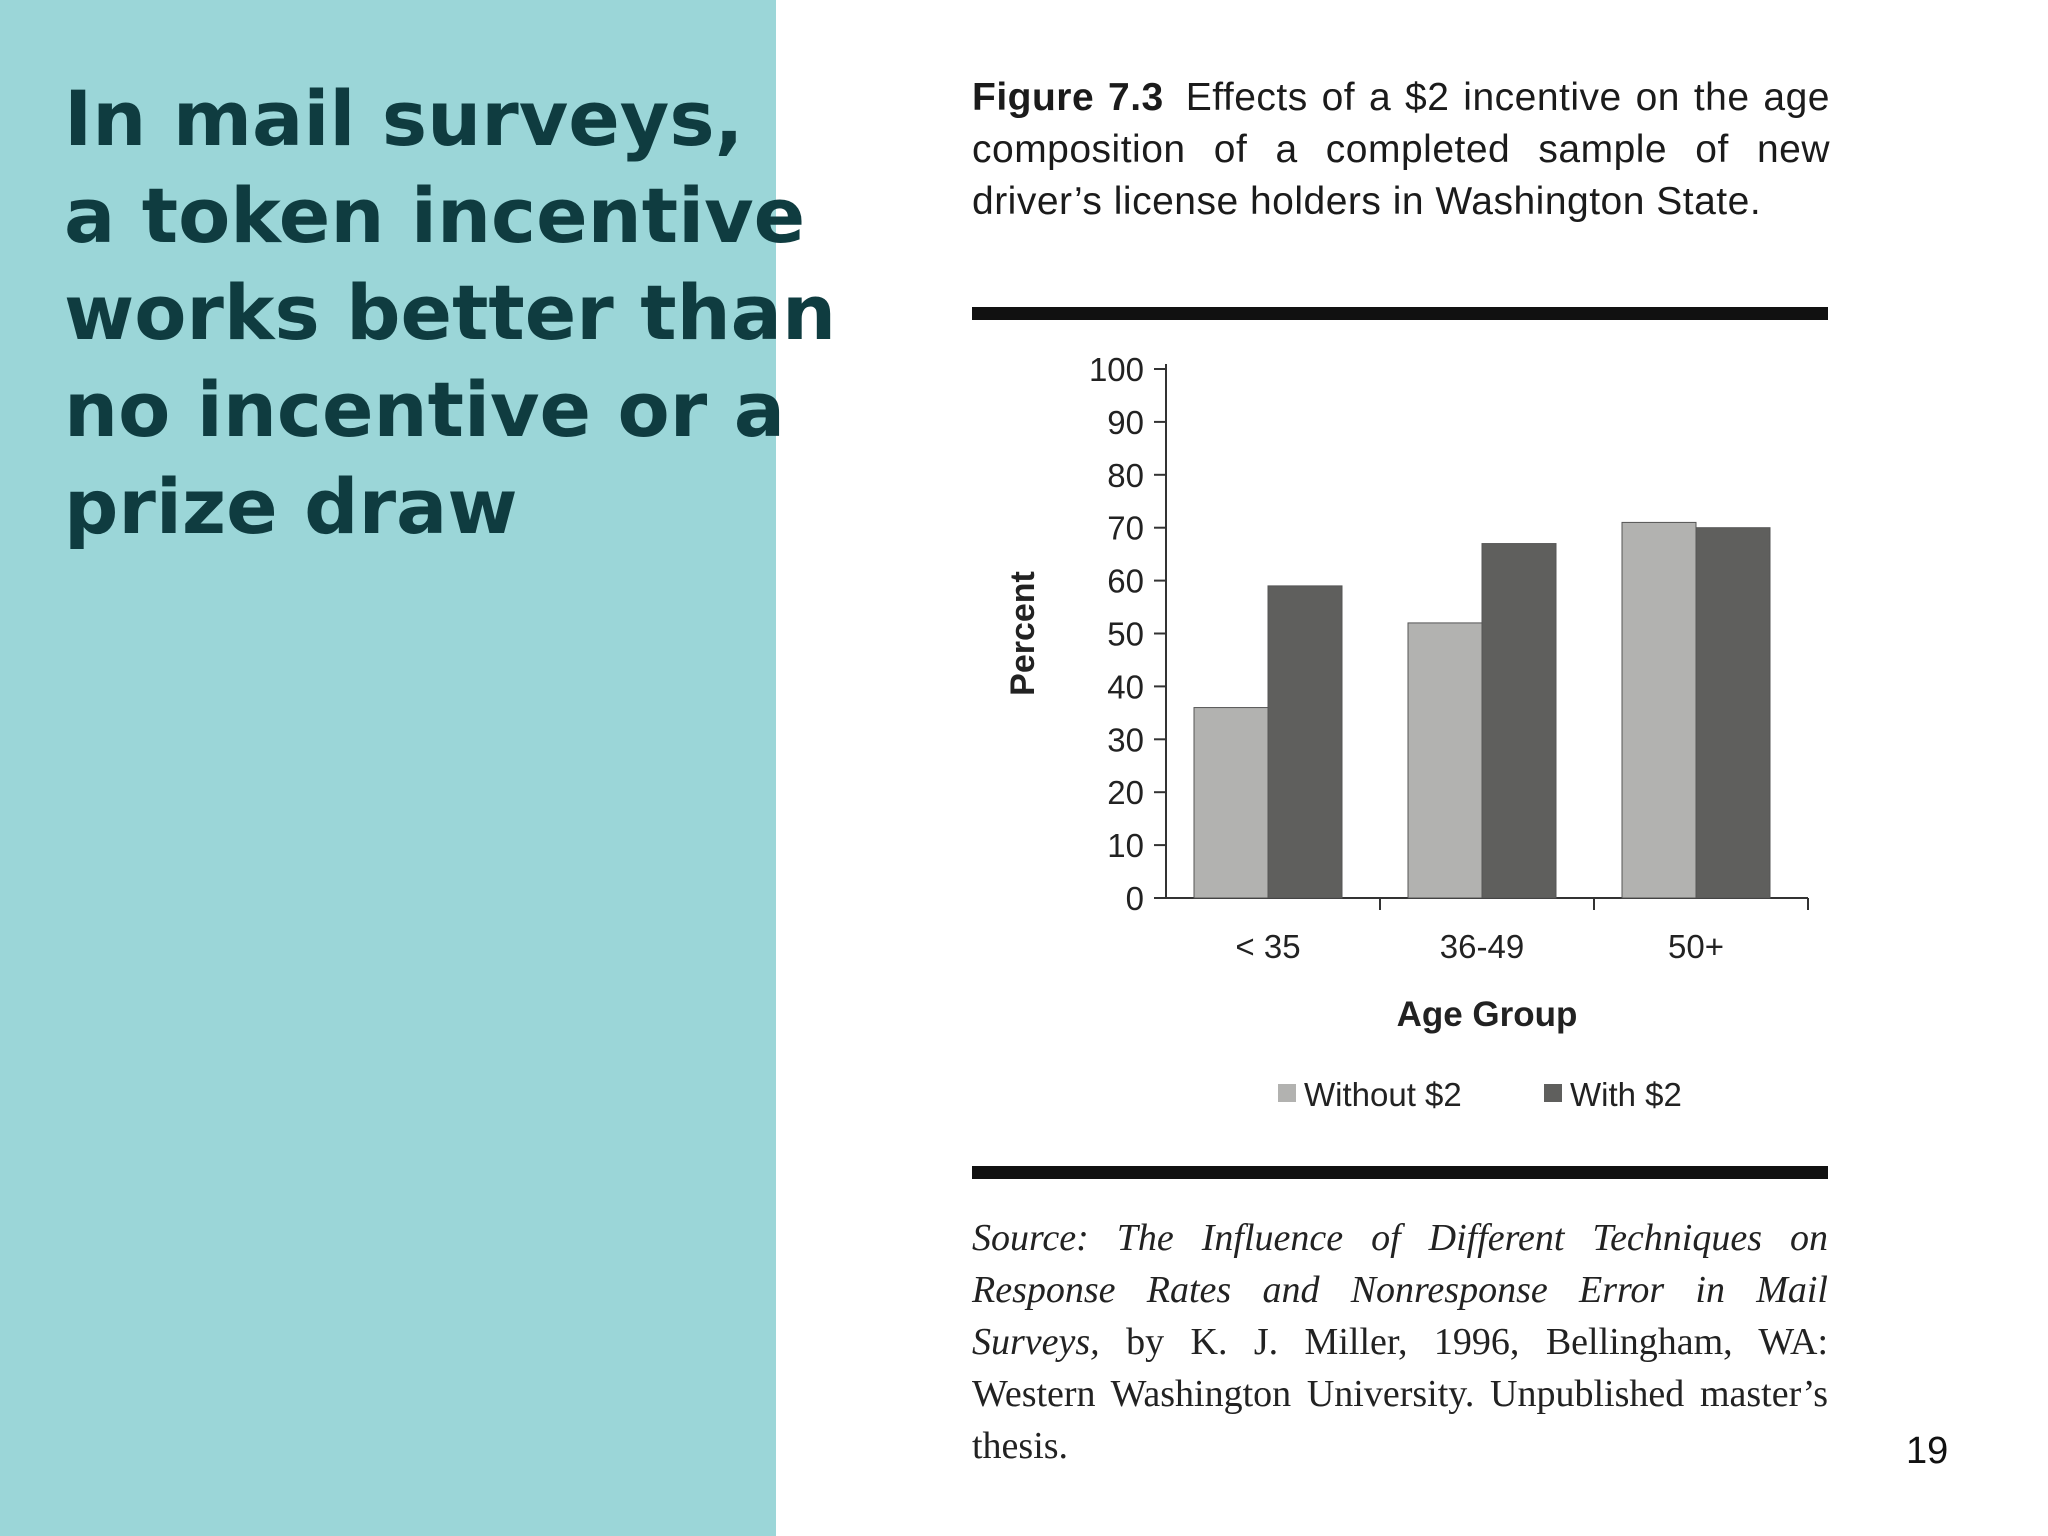 This screenshot has height=1536, width=2048. Describe the element at coordinates (291, 506) in the screenshot. I see `headline-line: prize draw` at that location.